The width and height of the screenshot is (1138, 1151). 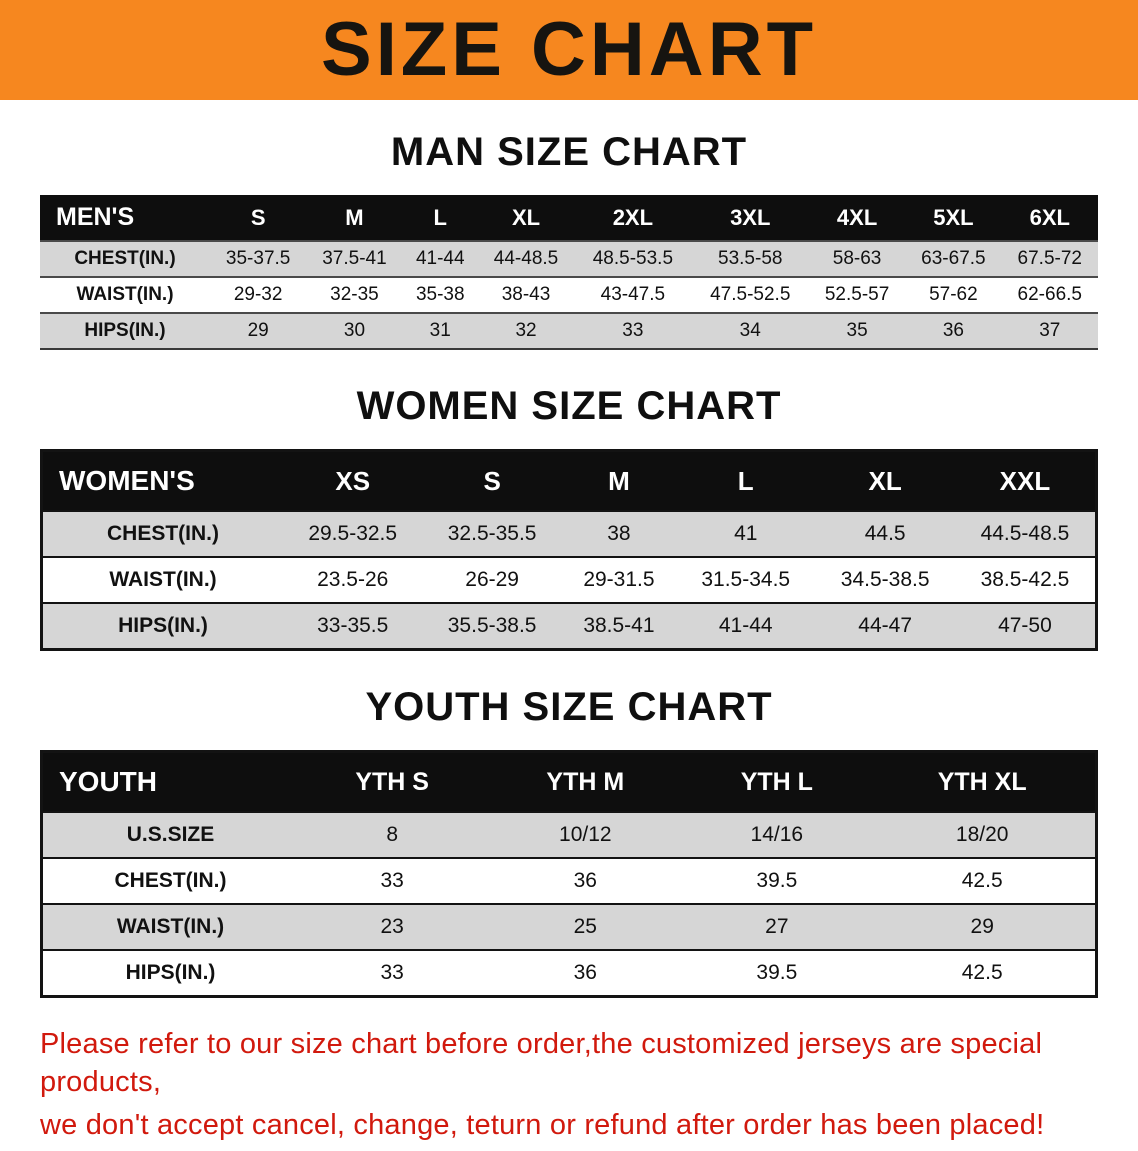 What do you see at coordinates (585, 781) in the screenshot?
I see `size-header-cell: YTH M` at bounding box center [585, 781].